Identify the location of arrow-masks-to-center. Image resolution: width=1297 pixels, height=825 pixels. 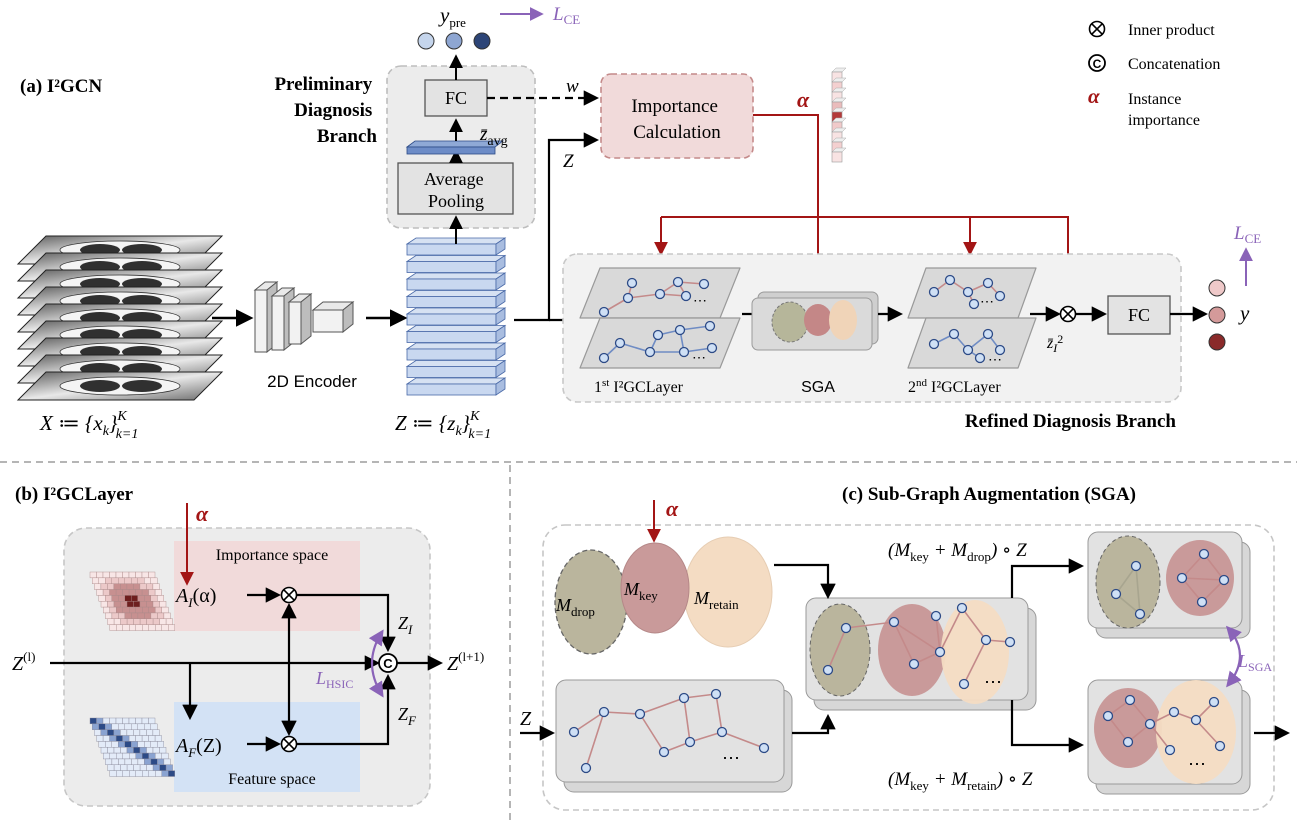
(805, 581).